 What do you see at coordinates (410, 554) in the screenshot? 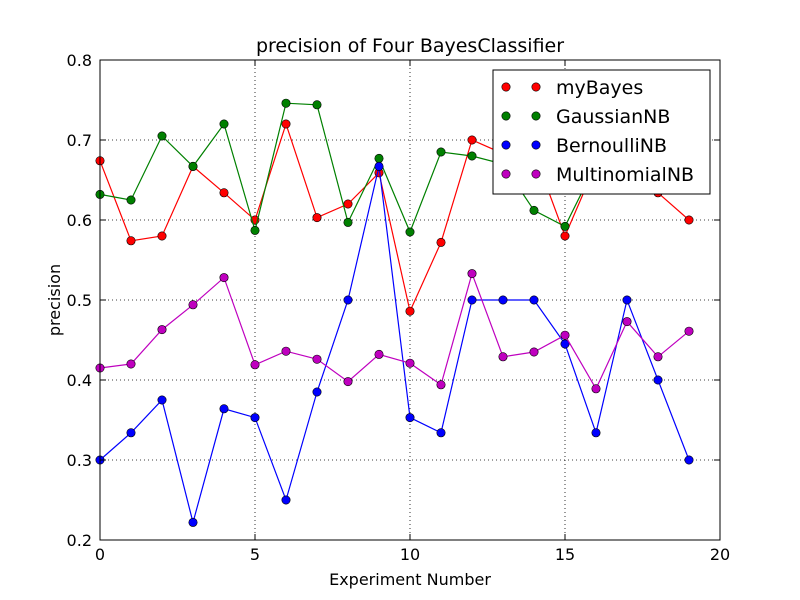
I see `x-tick-label: 10` at bounding box center [410, 554].